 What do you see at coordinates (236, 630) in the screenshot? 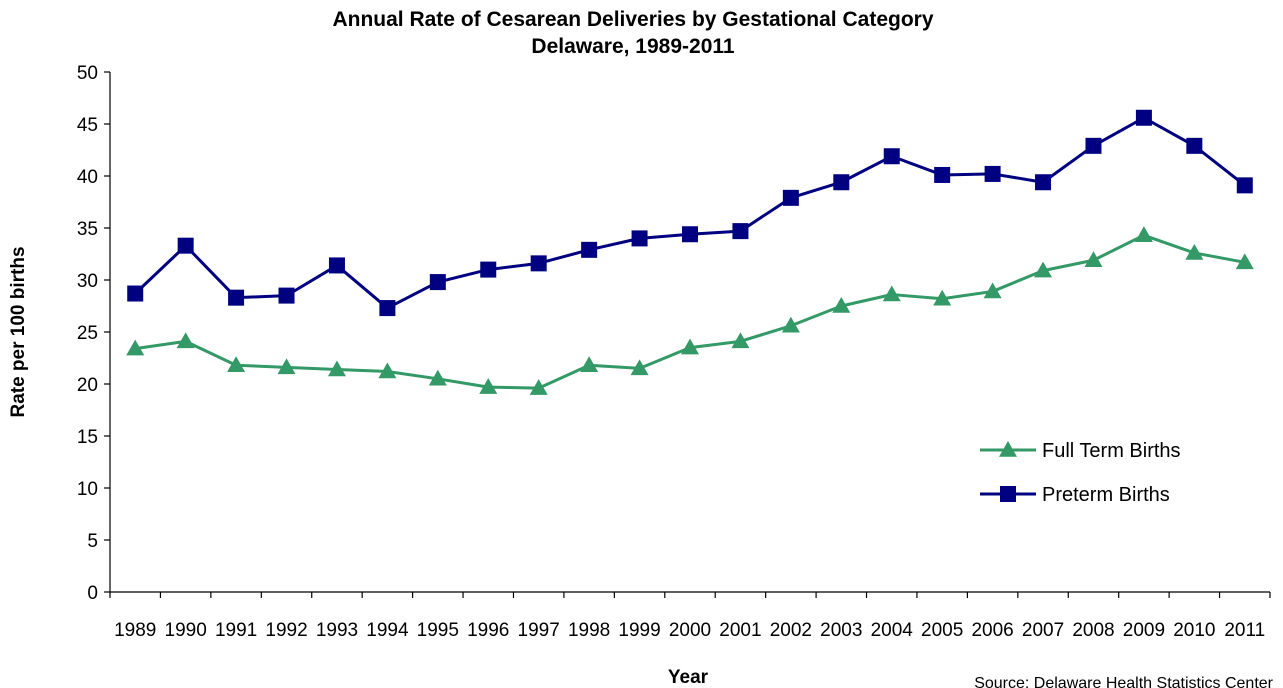
I see `x-tick-label: 1991` at bounding box center [236, 630].